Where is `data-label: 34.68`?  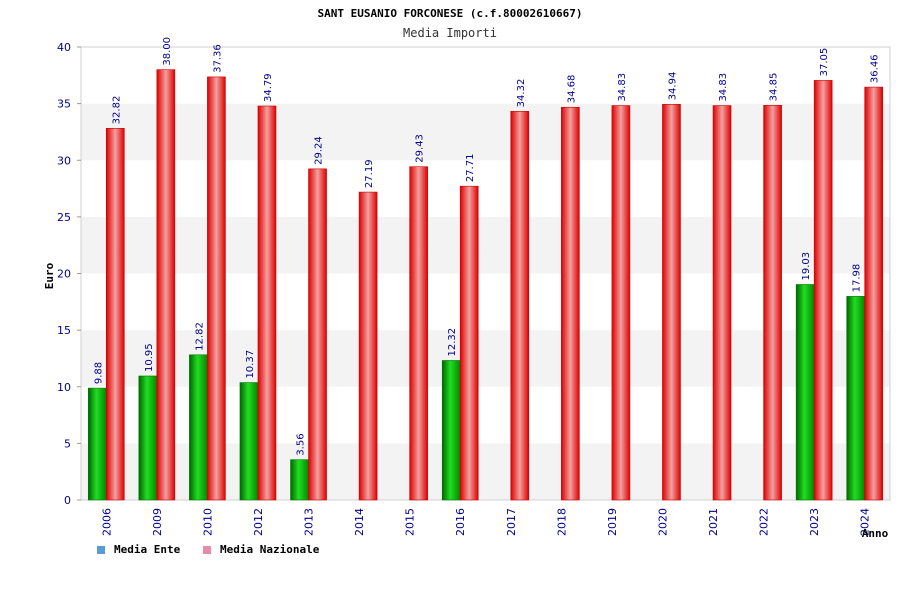
data-label: 34.68 is located at coordinates (571, 89).